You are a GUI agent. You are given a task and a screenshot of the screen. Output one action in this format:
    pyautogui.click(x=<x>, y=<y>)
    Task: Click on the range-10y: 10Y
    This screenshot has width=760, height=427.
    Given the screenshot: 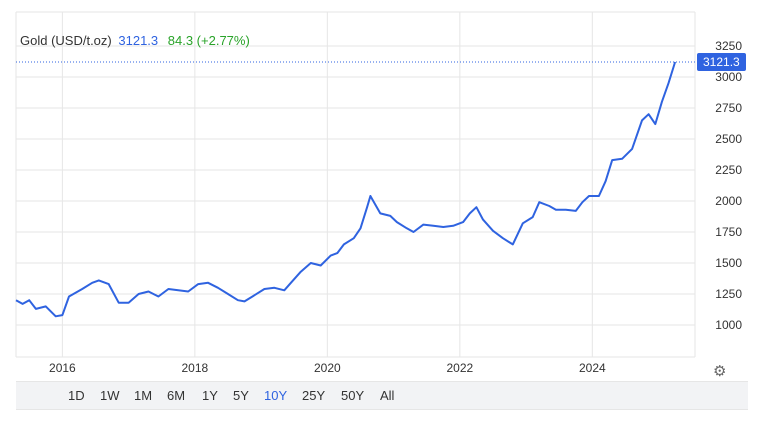 What is the action you would take?
    pyautogui.click(x=276, y=395)
    